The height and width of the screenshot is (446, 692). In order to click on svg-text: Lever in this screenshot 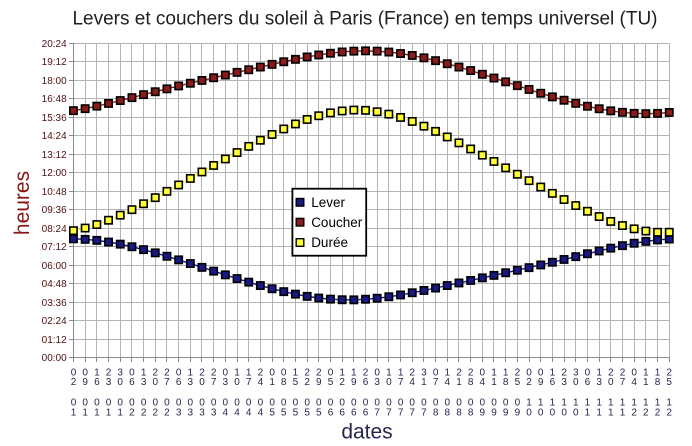, I will do `click(328, 202)`.